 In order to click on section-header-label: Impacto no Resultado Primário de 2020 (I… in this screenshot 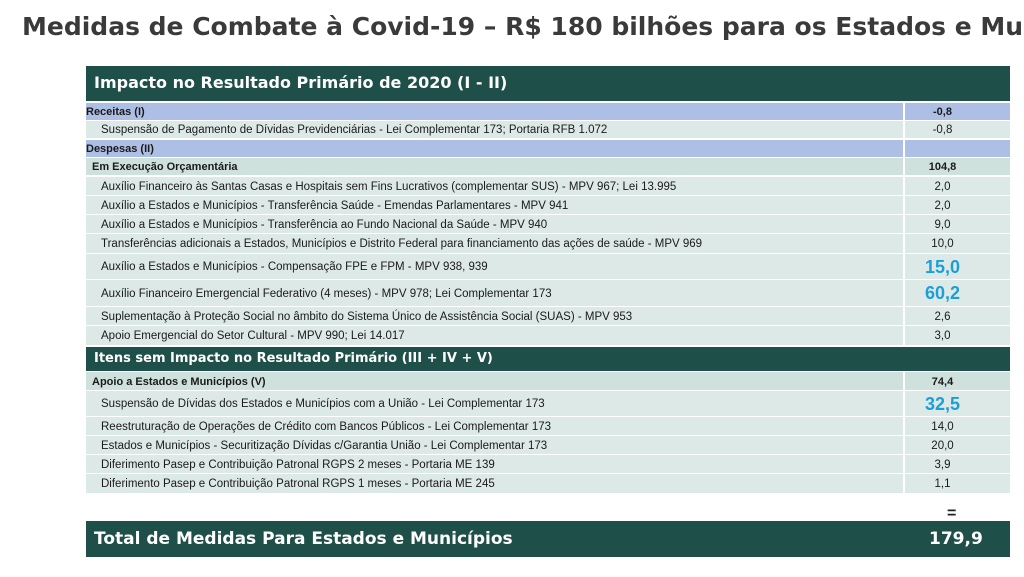, I will do `click(301, 82)`.